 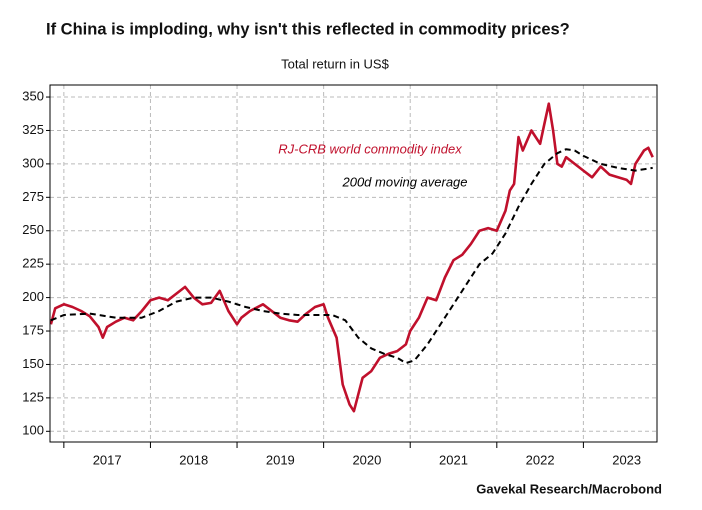 What do you see at coordinates (33, 296) in the screenshot?
I see `y-tick-label: 200` at bounding box center [33, 296].